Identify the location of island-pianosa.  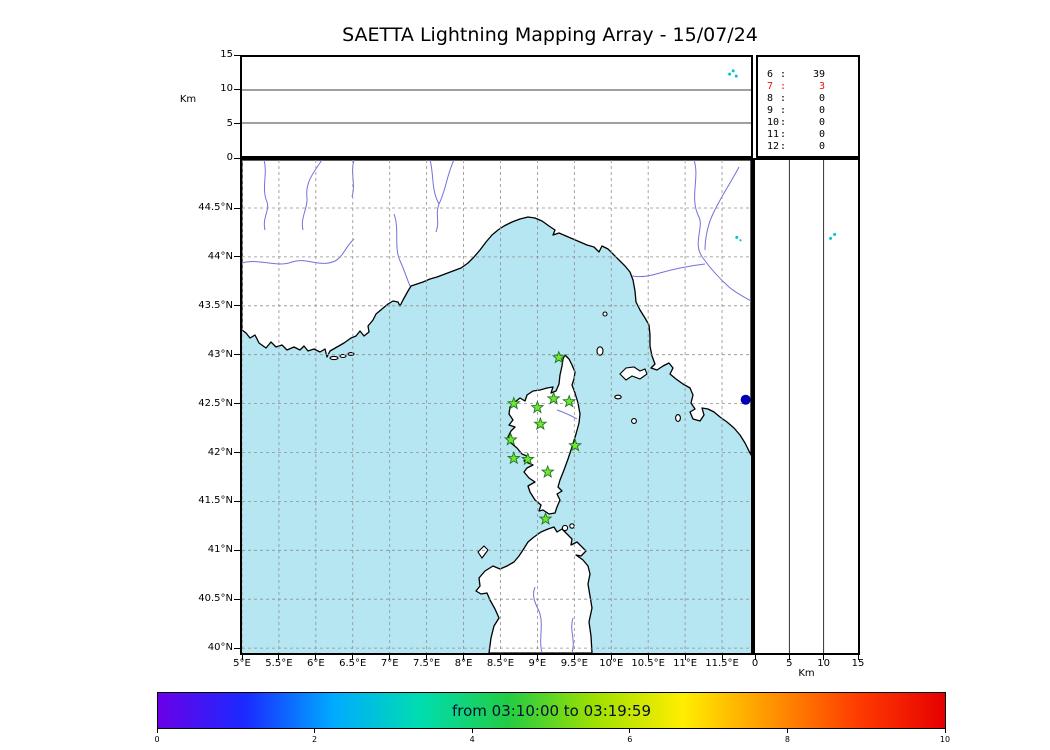
(618, 397).